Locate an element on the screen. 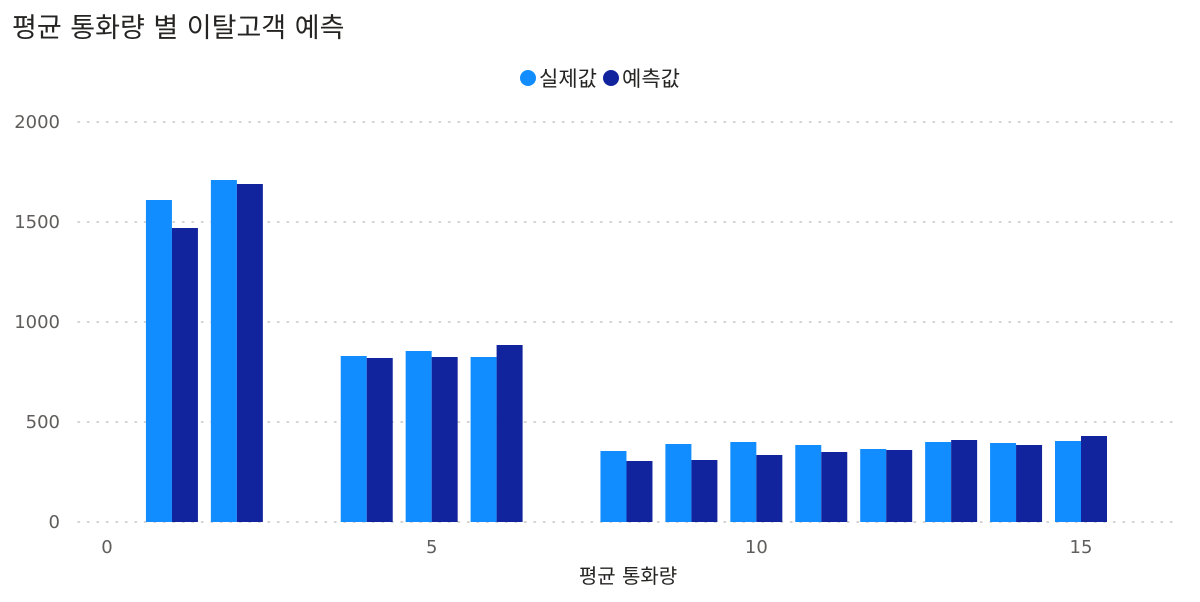 The image size is (1200, 602). legend-marker-predicted is located at coordinates (611, 78).